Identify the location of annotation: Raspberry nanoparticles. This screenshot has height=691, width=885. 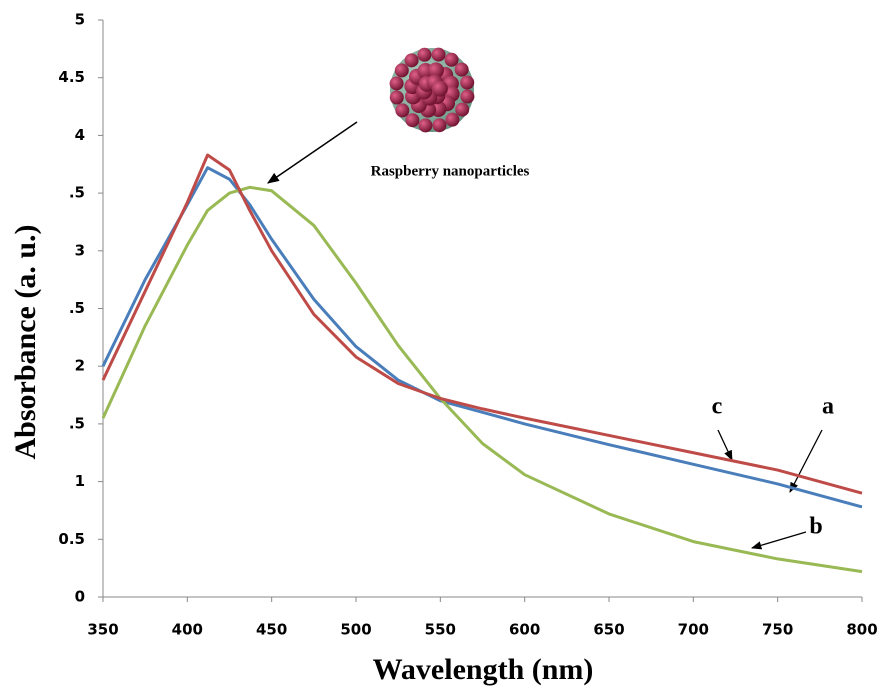
(450, 171).